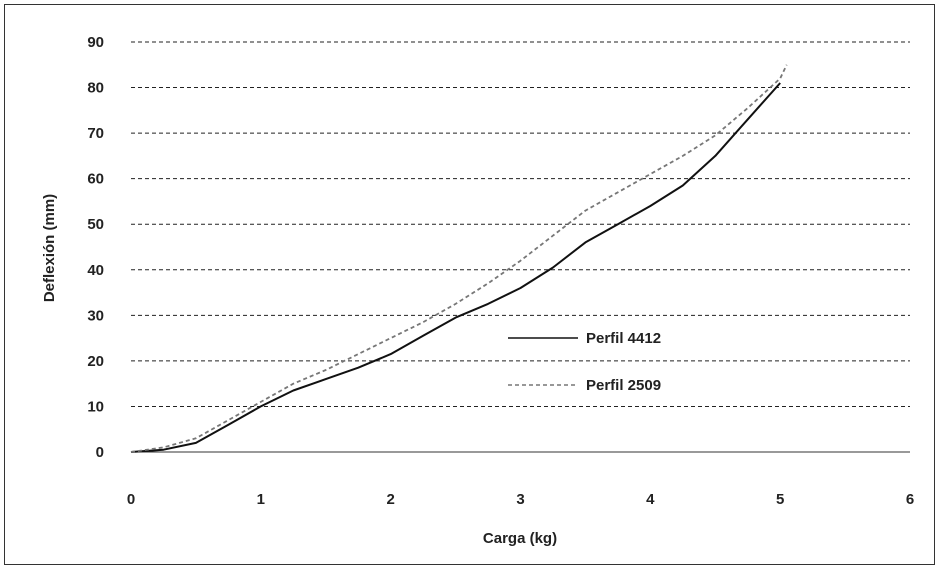 The height and width of the screenshot is (571, 941). Describe the element at coordinates (49, 248) in the screenshot. I see `y-axis-label: Deflexión (mm)` at that location.